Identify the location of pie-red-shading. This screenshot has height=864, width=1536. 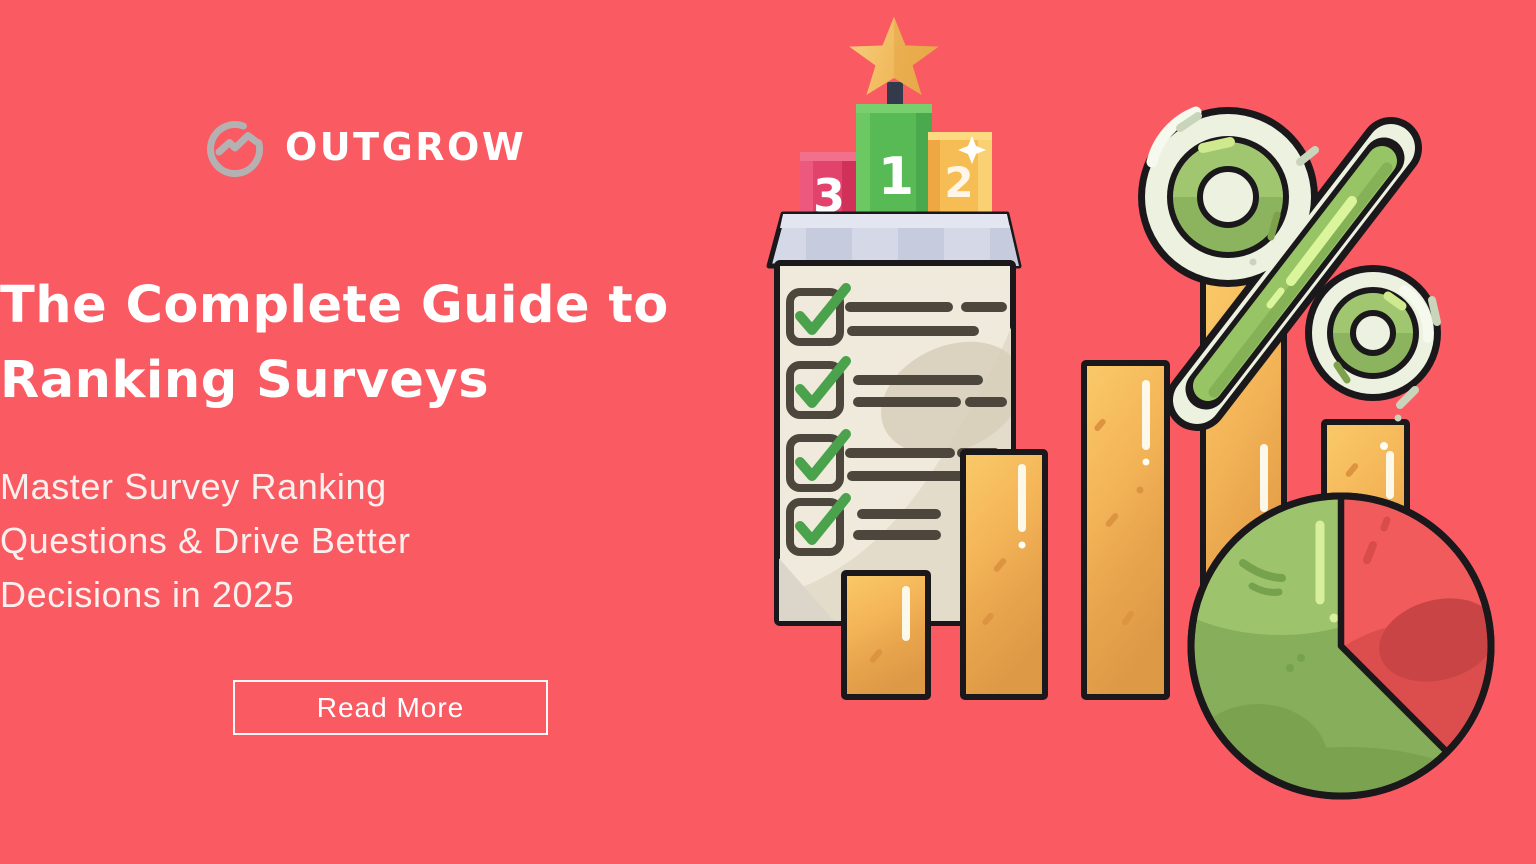
(1416, 624).